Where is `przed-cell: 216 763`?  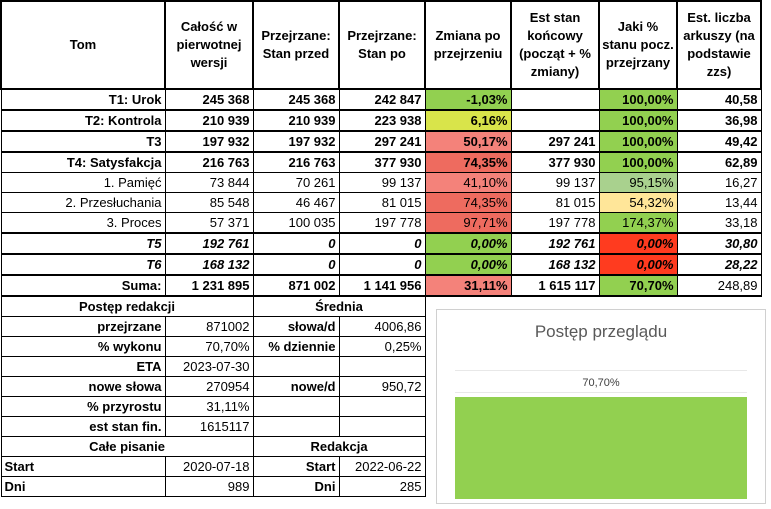
przed-cell: 216 763 is located at coordinates (296, 162).